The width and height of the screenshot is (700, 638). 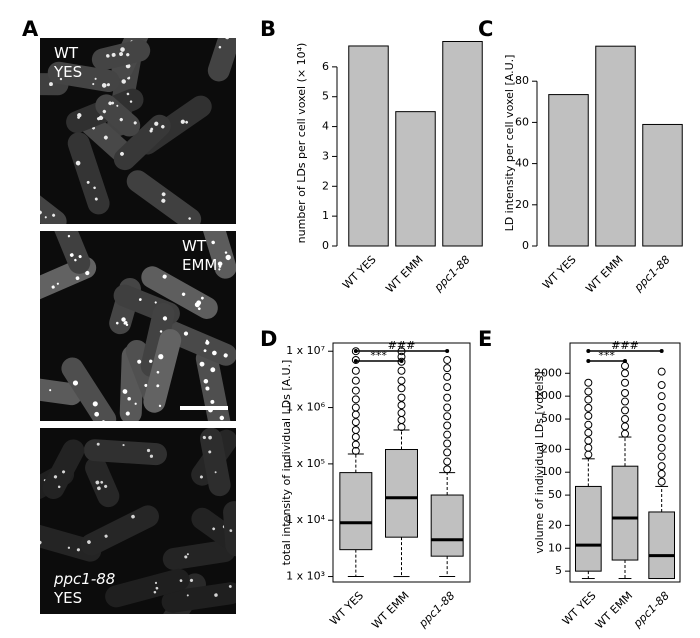 What do you see at coordinates (522, 121) in the screenshot?
I see `y-tick-label: 60` at bounding box center [522, 121].